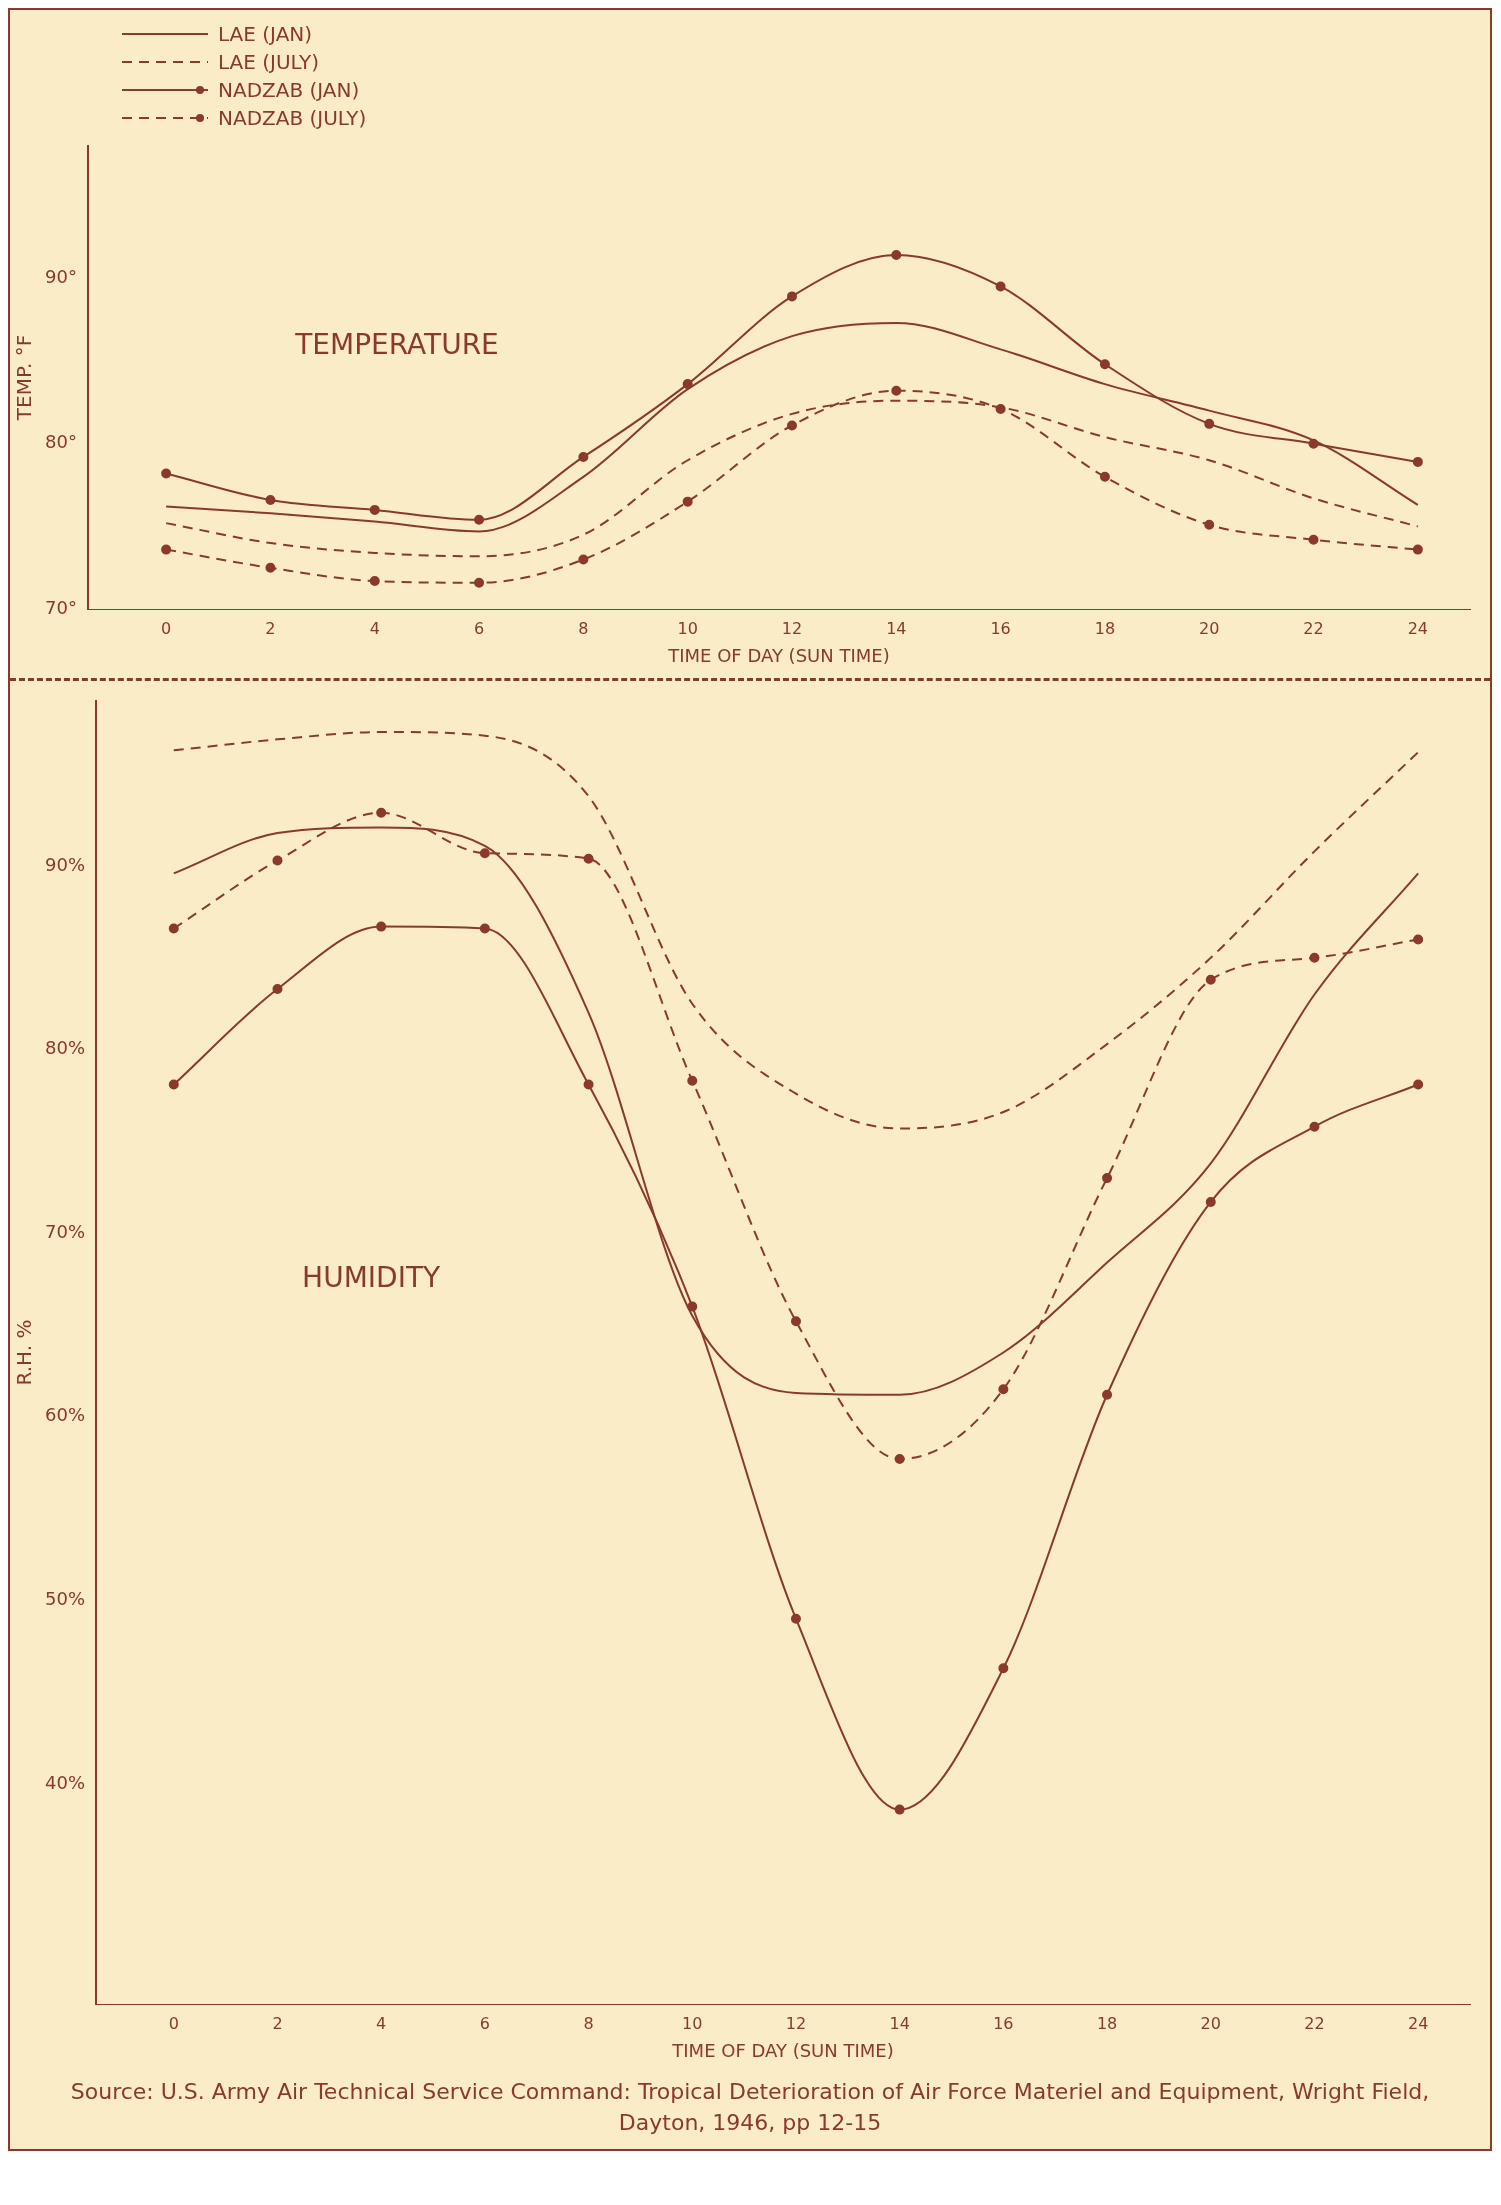  Describe the element at coordinates (269, 62) in the screenshot. I see `legend-label: LAE (JULY)` at that location.